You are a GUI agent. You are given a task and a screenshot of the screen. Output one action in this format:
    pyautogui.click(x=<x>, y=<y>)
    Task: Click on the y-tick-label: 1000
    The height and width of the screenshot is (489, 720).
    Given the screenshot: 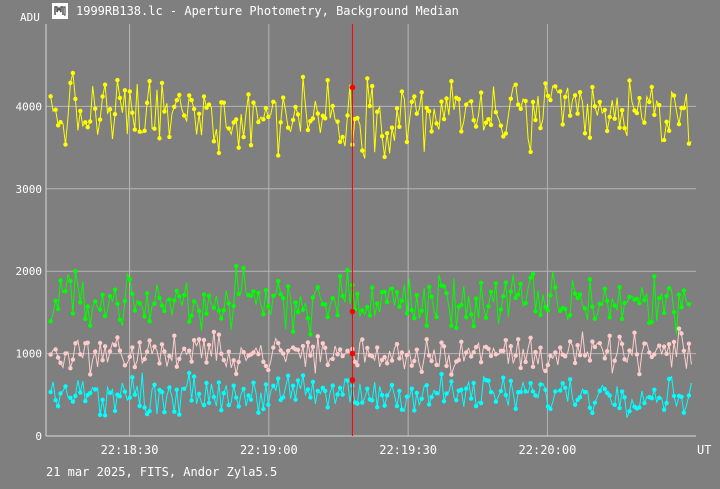 What is the action you would take?
    pyautogui.click(x=29, y=354)
    